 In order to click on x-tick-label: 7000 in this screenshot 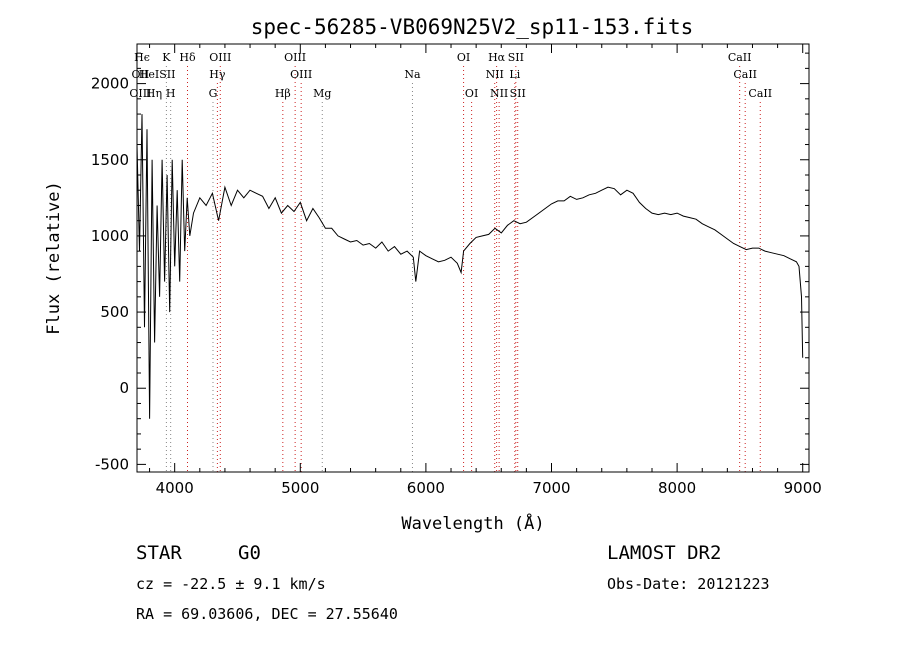, I will do `click(551, 488)`.